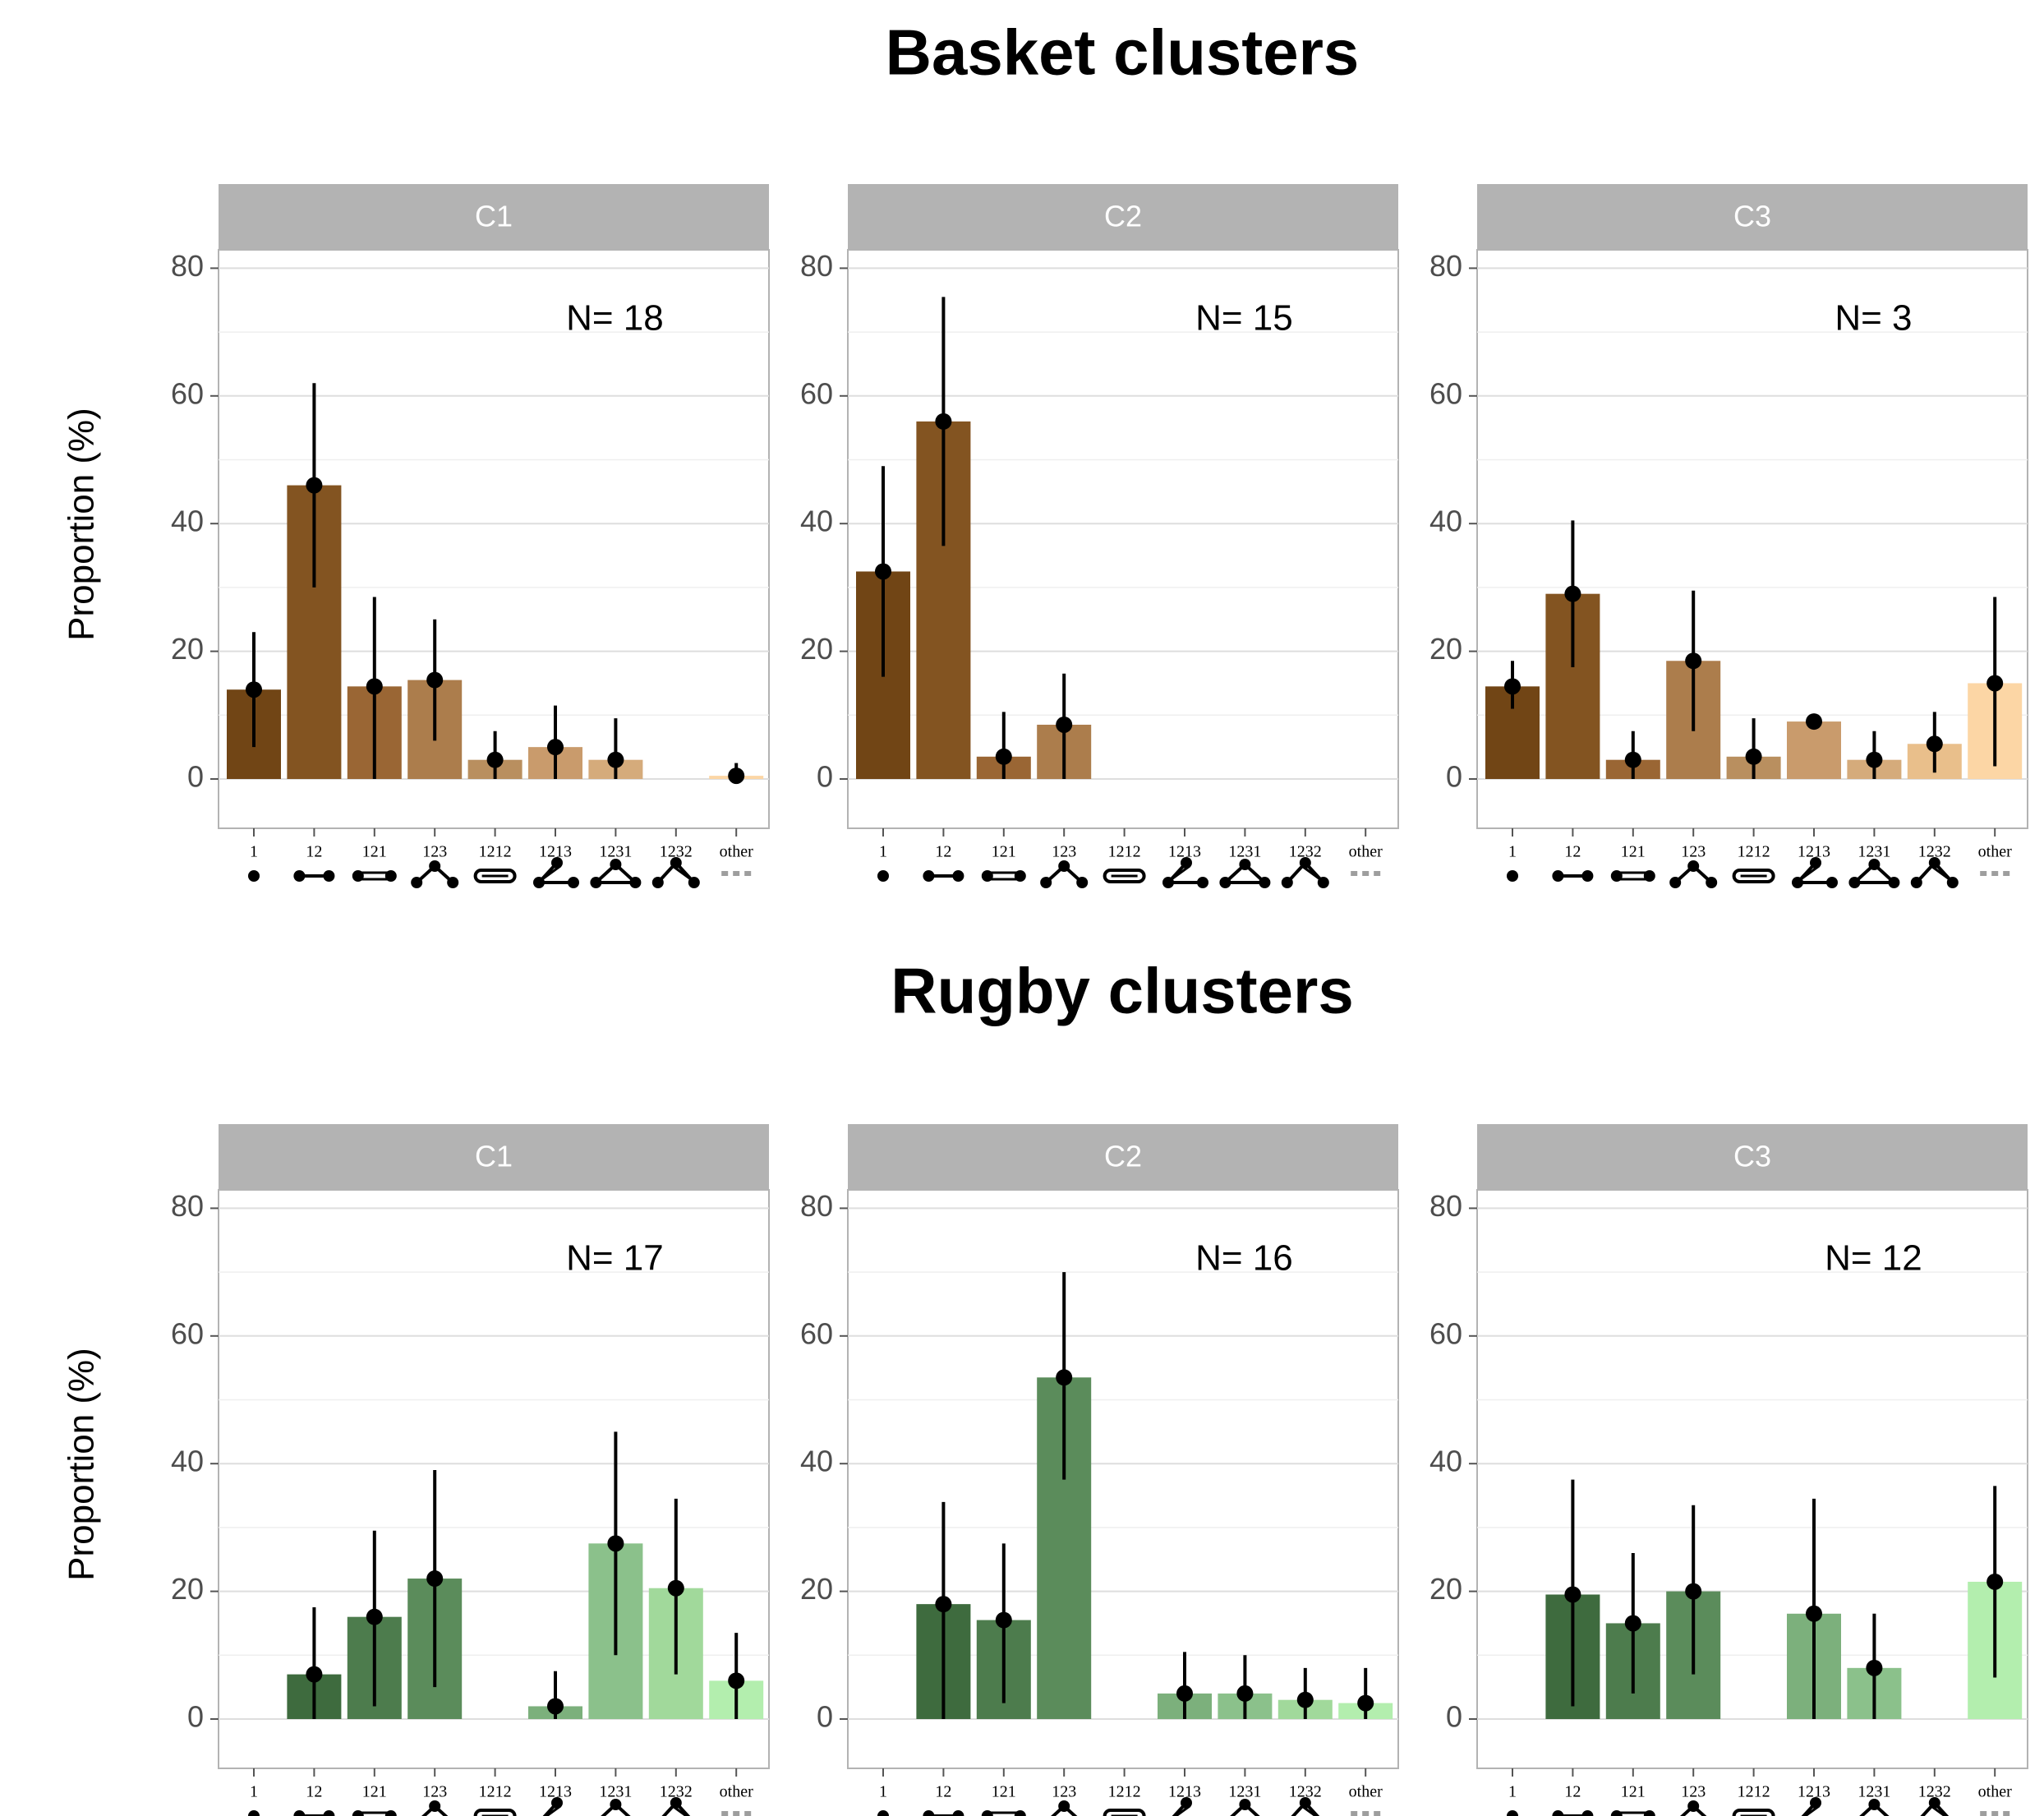 Image resolution: width=2044 pixels, height=1816 pixels. Describe the element at coordinates (883, 852) in the screenshot. I see `x-tick-label: 1` at that location.